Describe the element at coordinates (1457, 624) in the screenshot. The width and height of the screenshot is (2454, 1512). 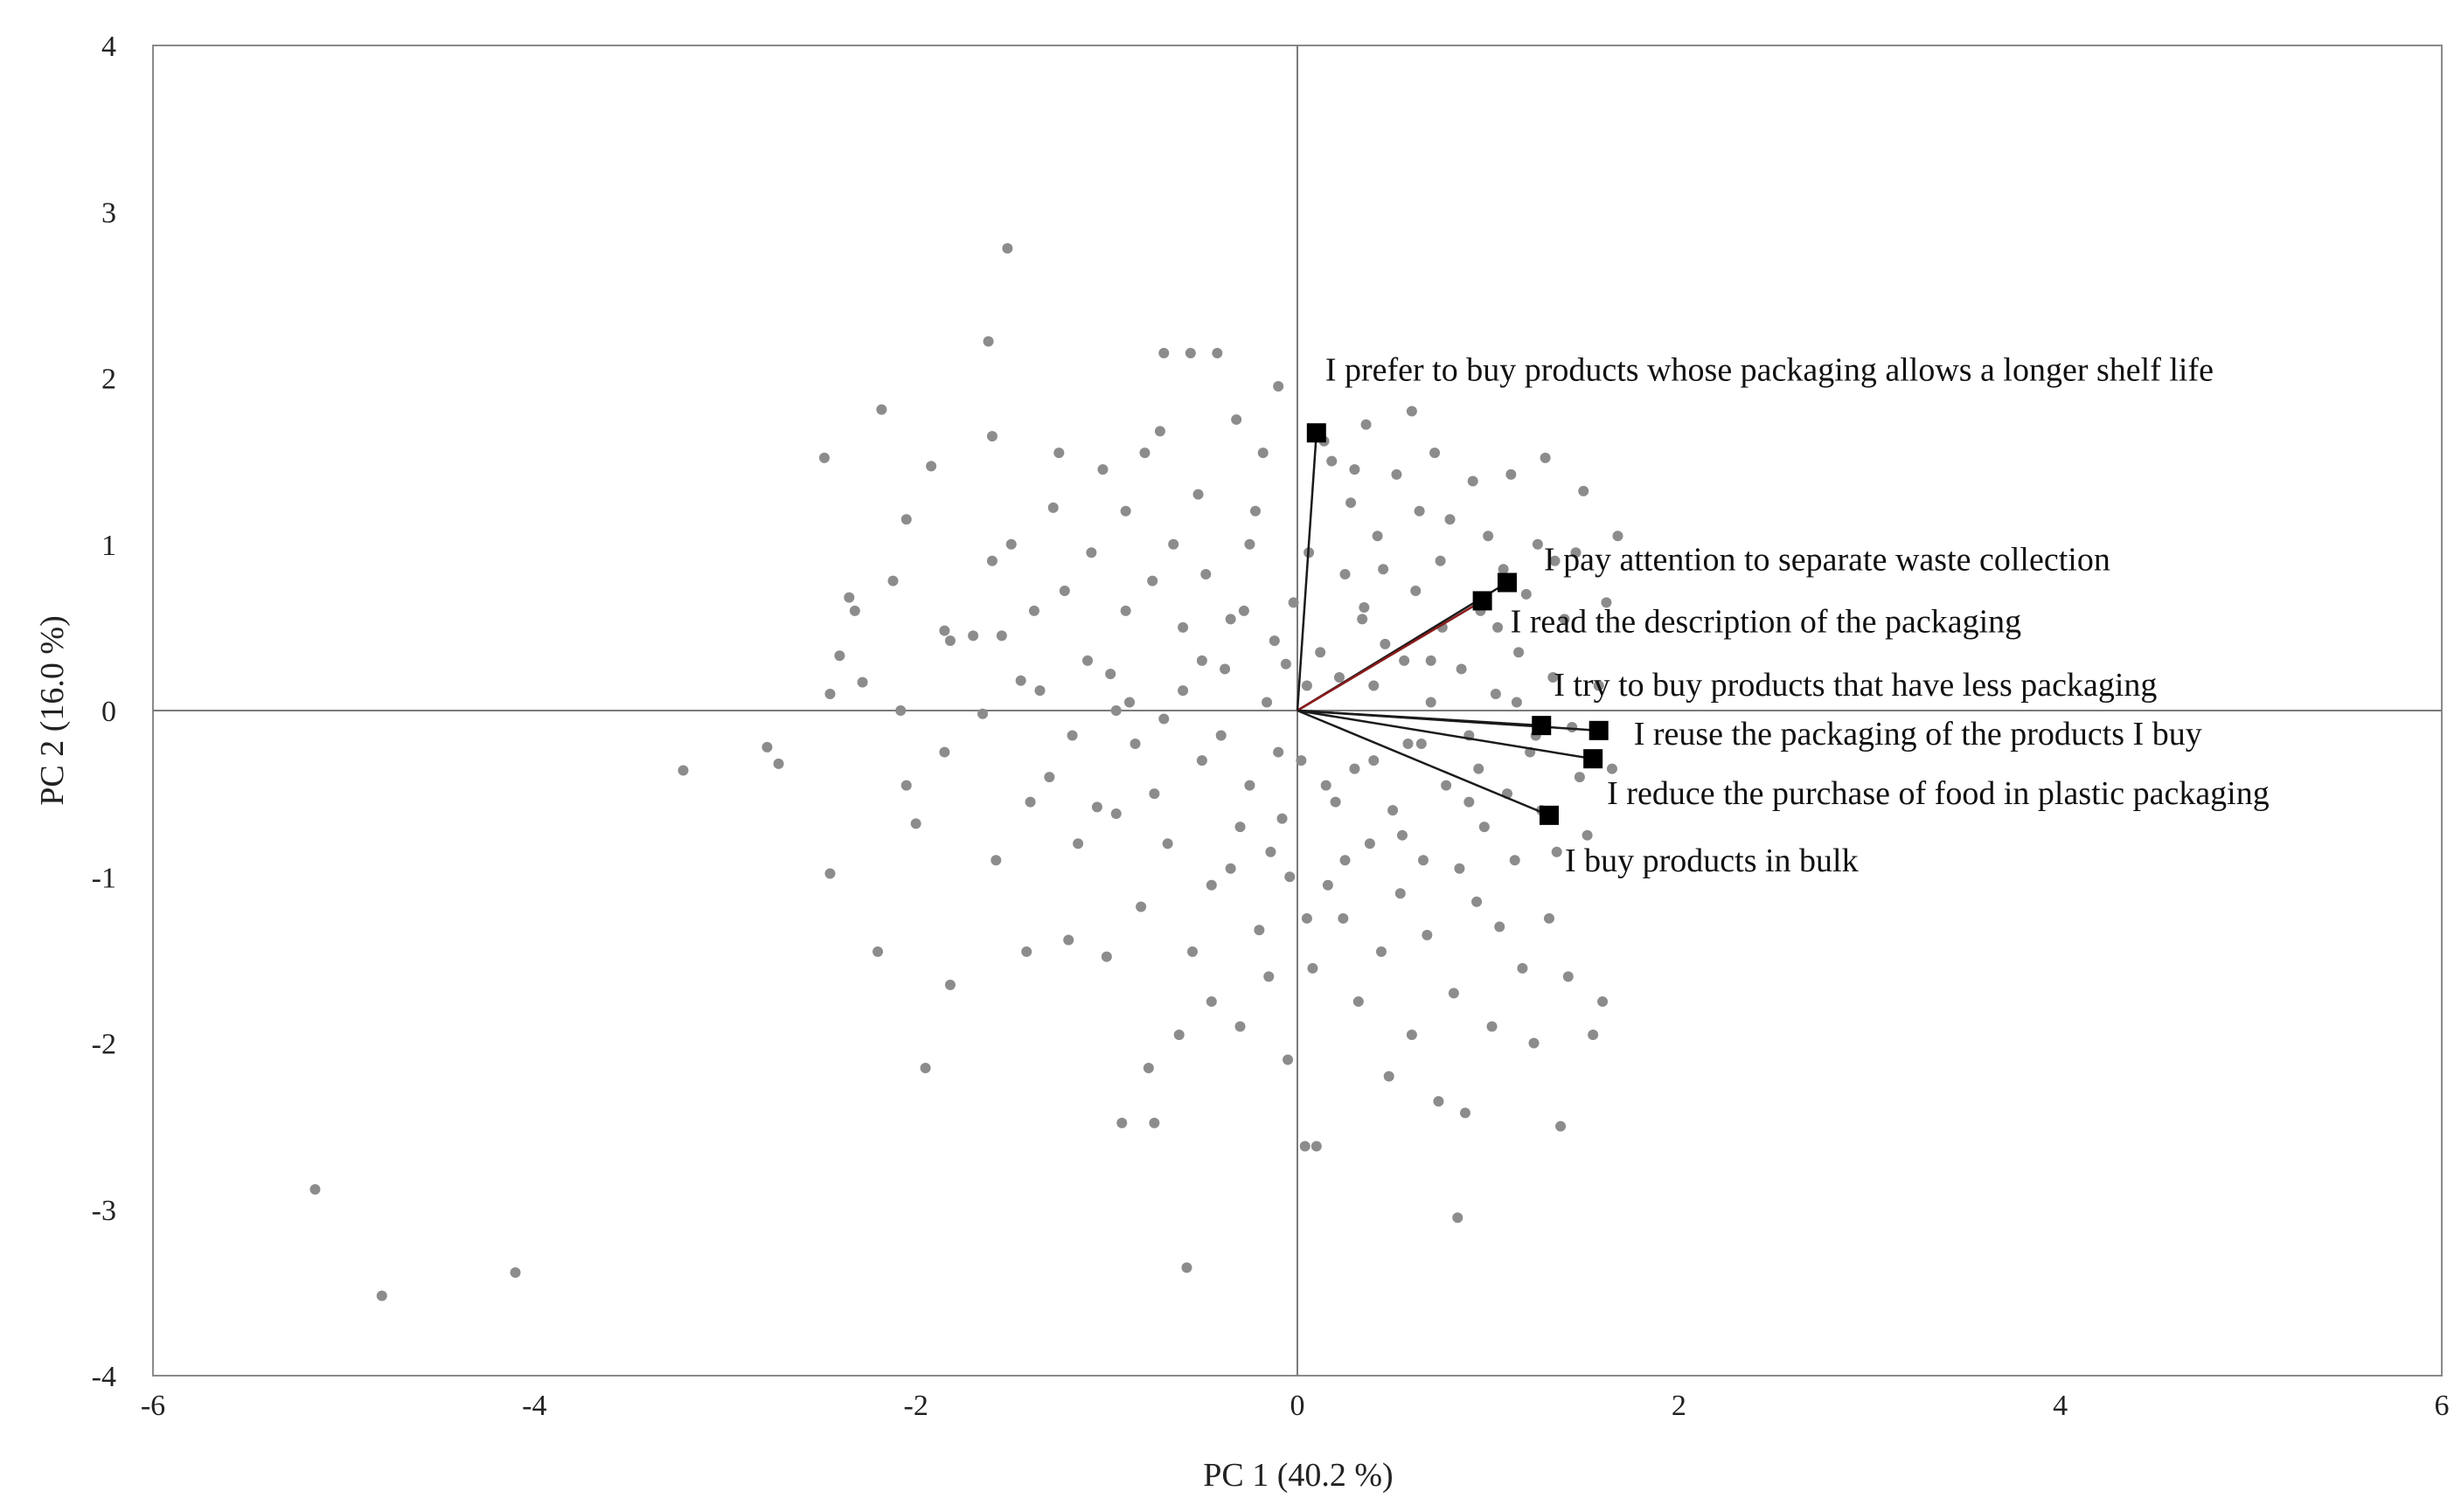
I see `loading-markers` at that location.